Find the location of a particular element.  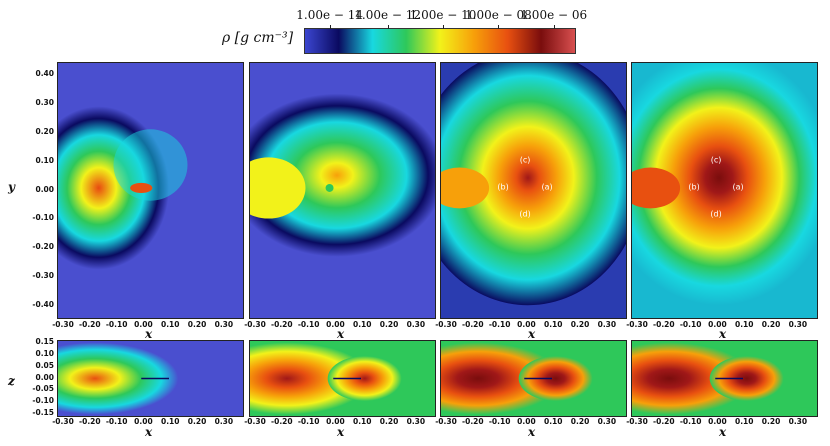

colorbar-tick-label: 1.00e − 10 is located at coordinates (443, 15).